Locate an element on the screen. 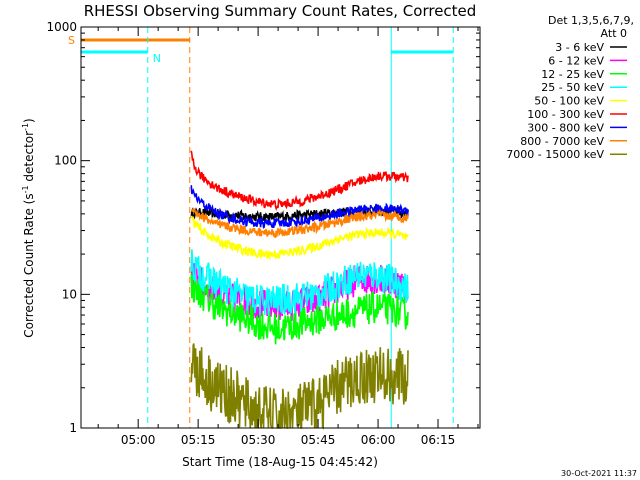 The height and width of the screenshot is (480, 640). flags-layer: SN is located at coordinates (261, 49).